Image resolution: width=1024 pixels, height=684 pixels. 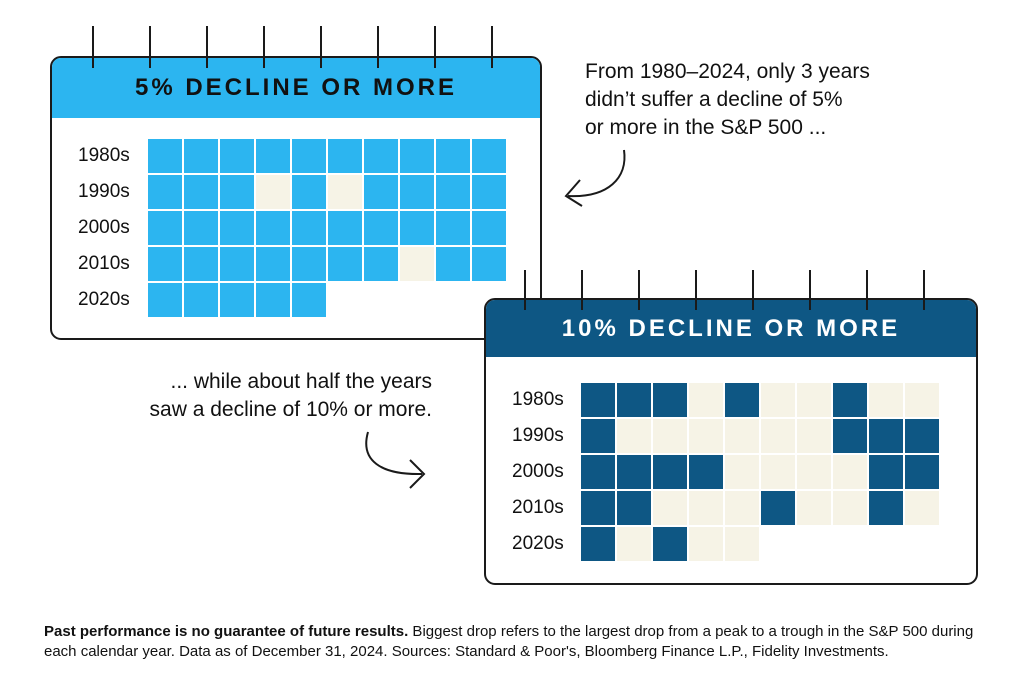 I want to click on row-label: 1990s, so click(x=538, y=435).